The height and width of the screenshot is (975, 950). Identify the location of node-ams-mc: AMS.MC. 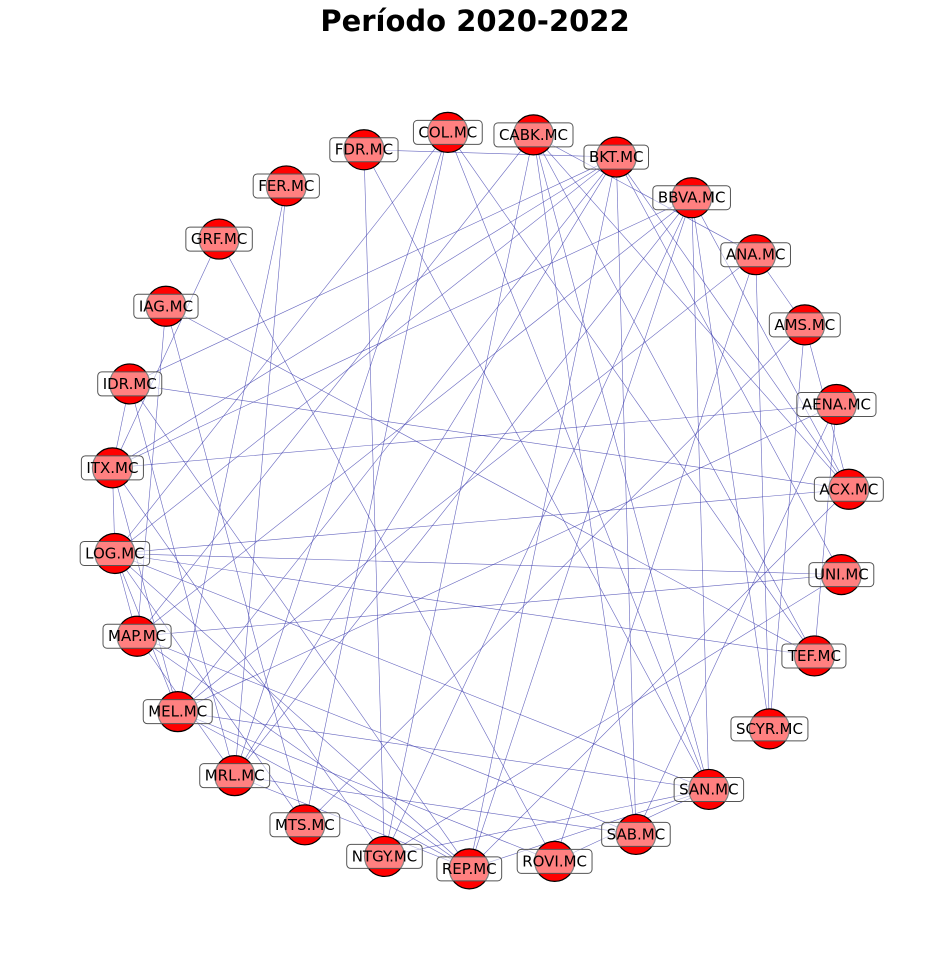
(804, 325).